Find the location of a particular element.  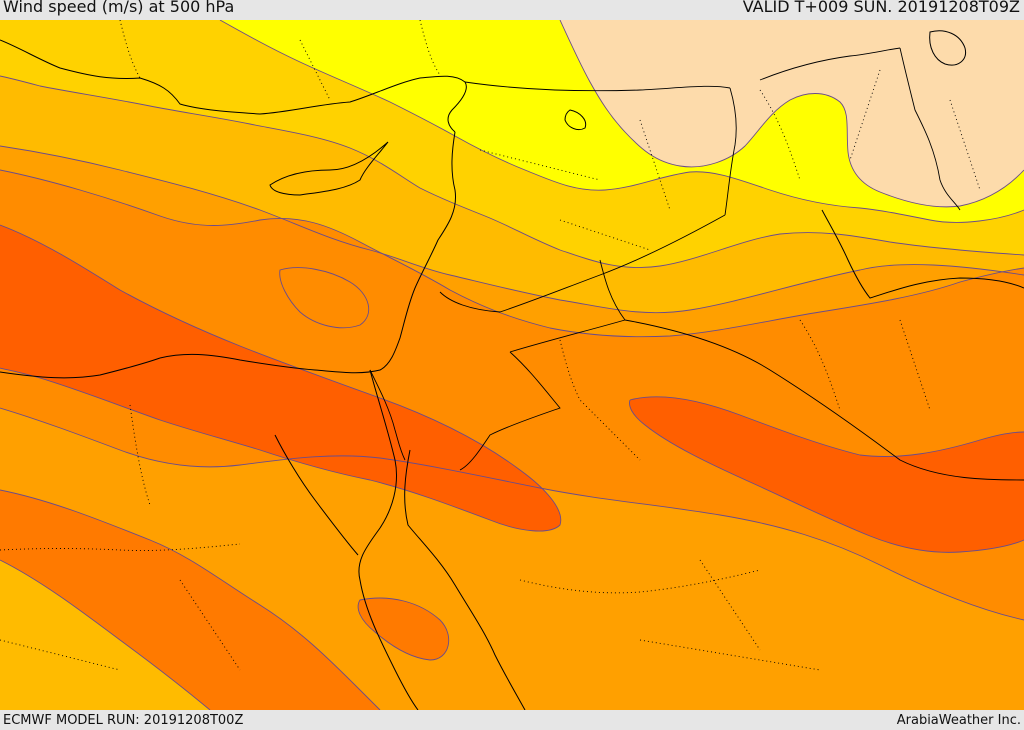

border-saudi-iraq is located at coordinates (824, 400).